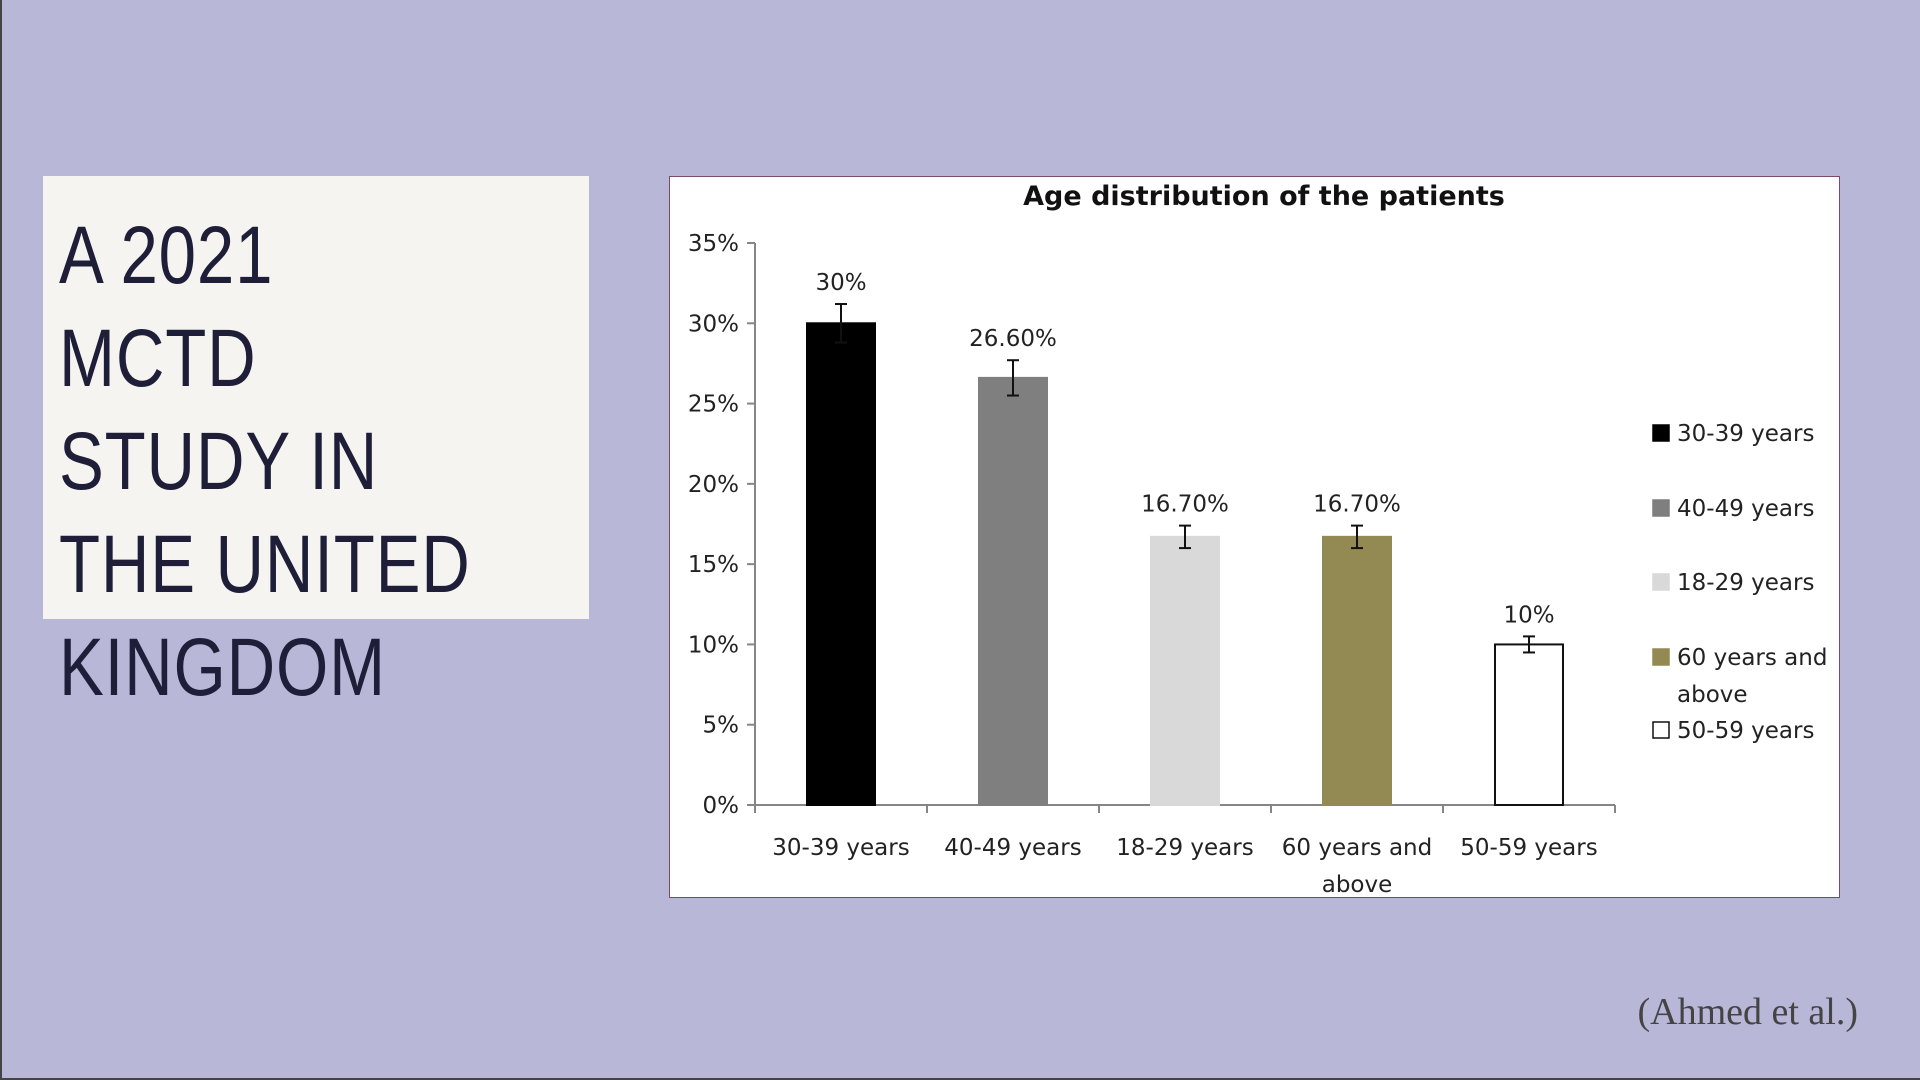  What do you see at coordinates (713, 565) in the screenshot?
I see `y-tick-label: 15%` at bounding box center [713, 565].